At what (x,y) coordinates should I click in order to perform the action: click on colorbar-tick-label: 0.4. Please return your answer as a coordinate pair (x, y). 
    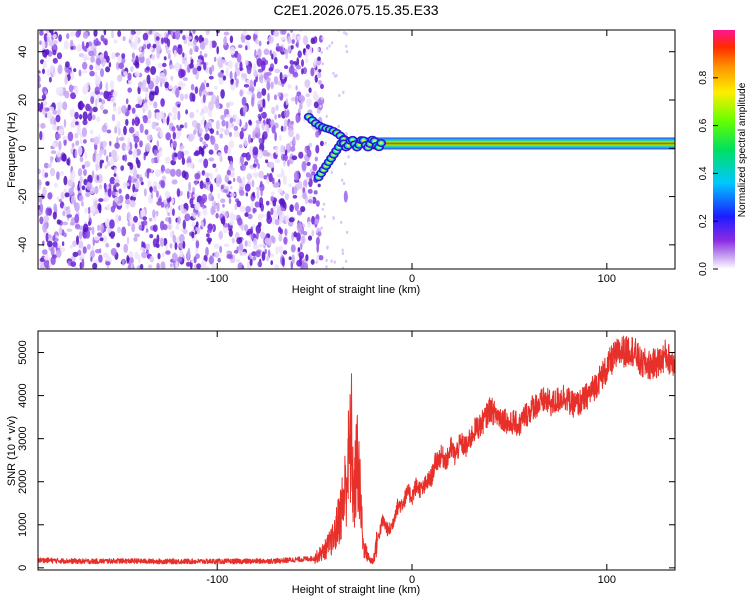
    Looking at the image, I should click on (703, 173).